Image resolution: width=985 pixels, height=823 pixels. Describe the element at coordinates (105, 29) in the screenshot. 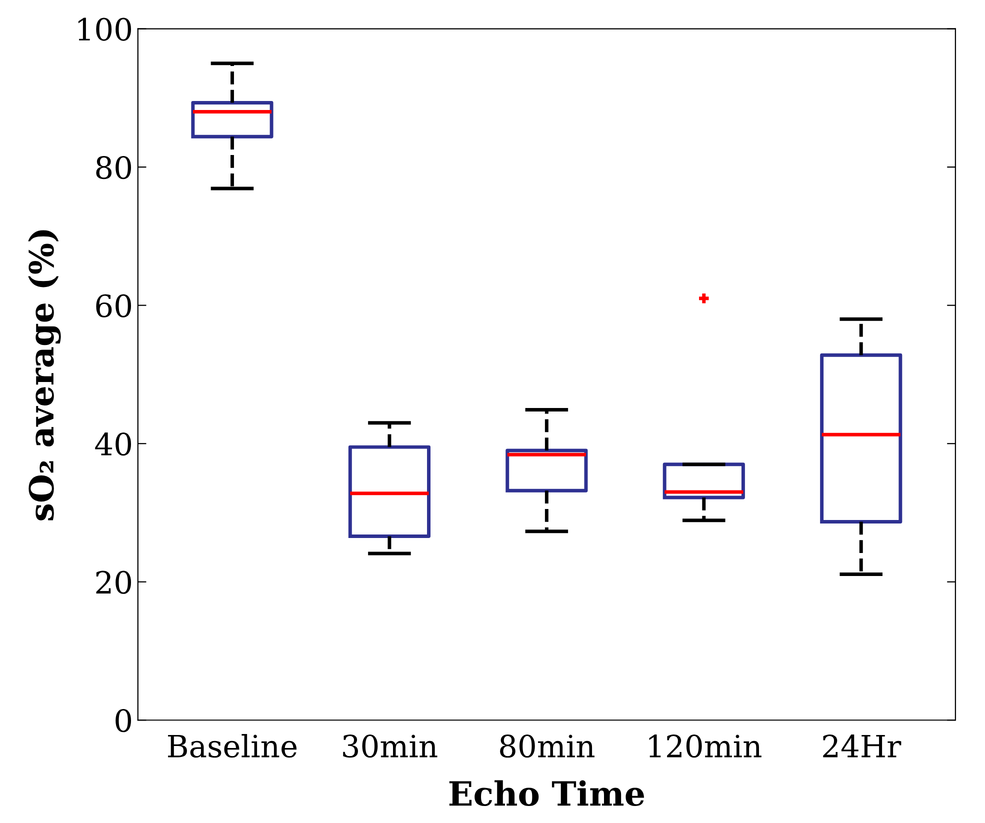

I see `y-tick-label: 100` at that location.